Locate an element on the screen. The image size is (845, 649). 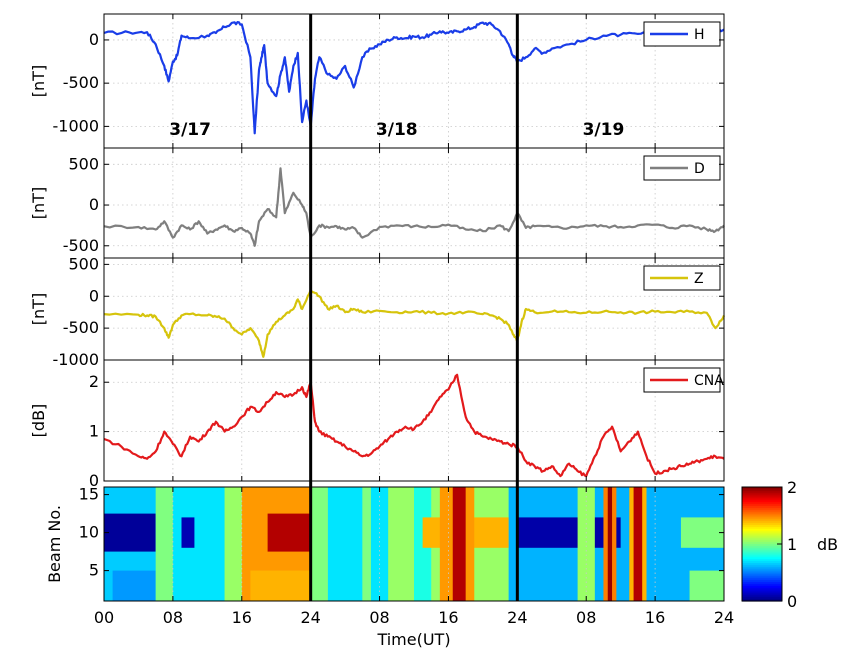
day-label: 3/18 is located at coordinates (397, 130).